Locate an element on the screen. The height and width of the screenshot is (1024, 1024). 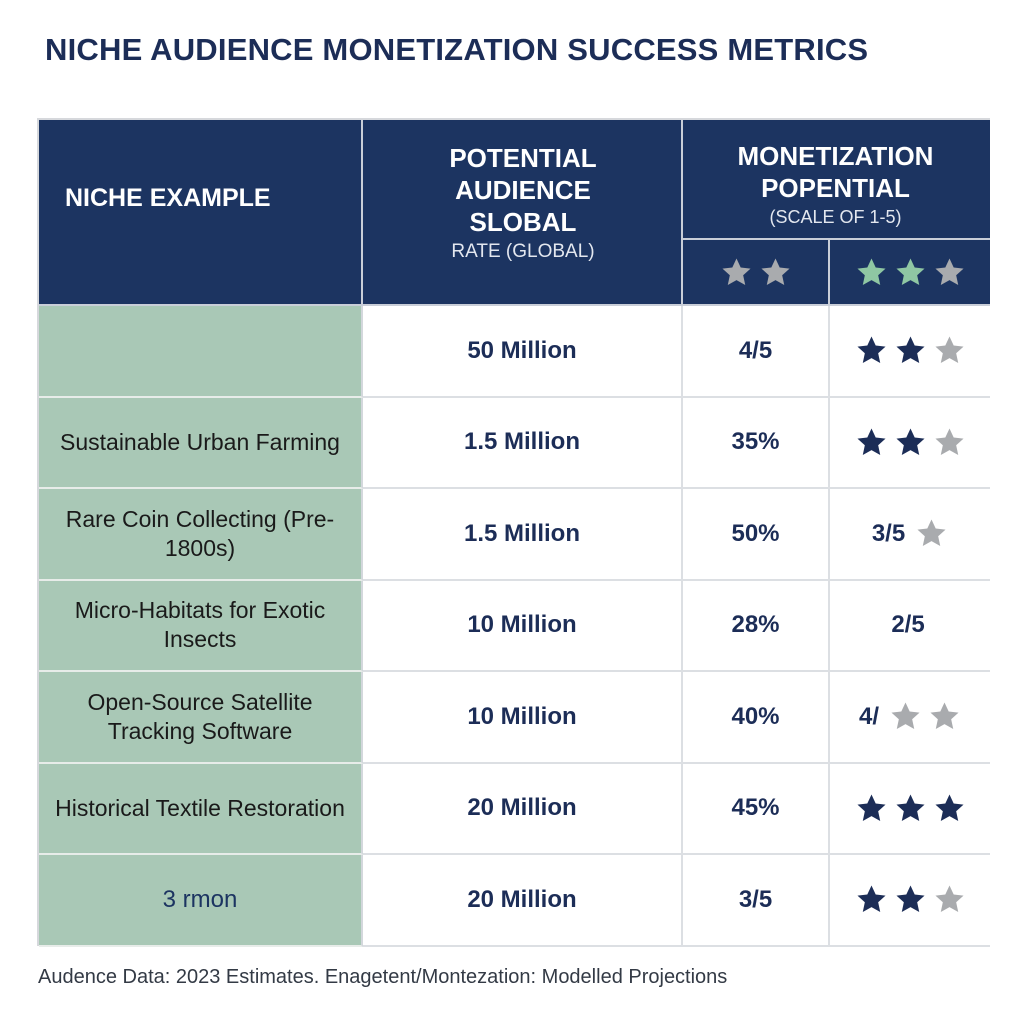
rating-score-text: 2/5 is located at coordinates (908, 625).